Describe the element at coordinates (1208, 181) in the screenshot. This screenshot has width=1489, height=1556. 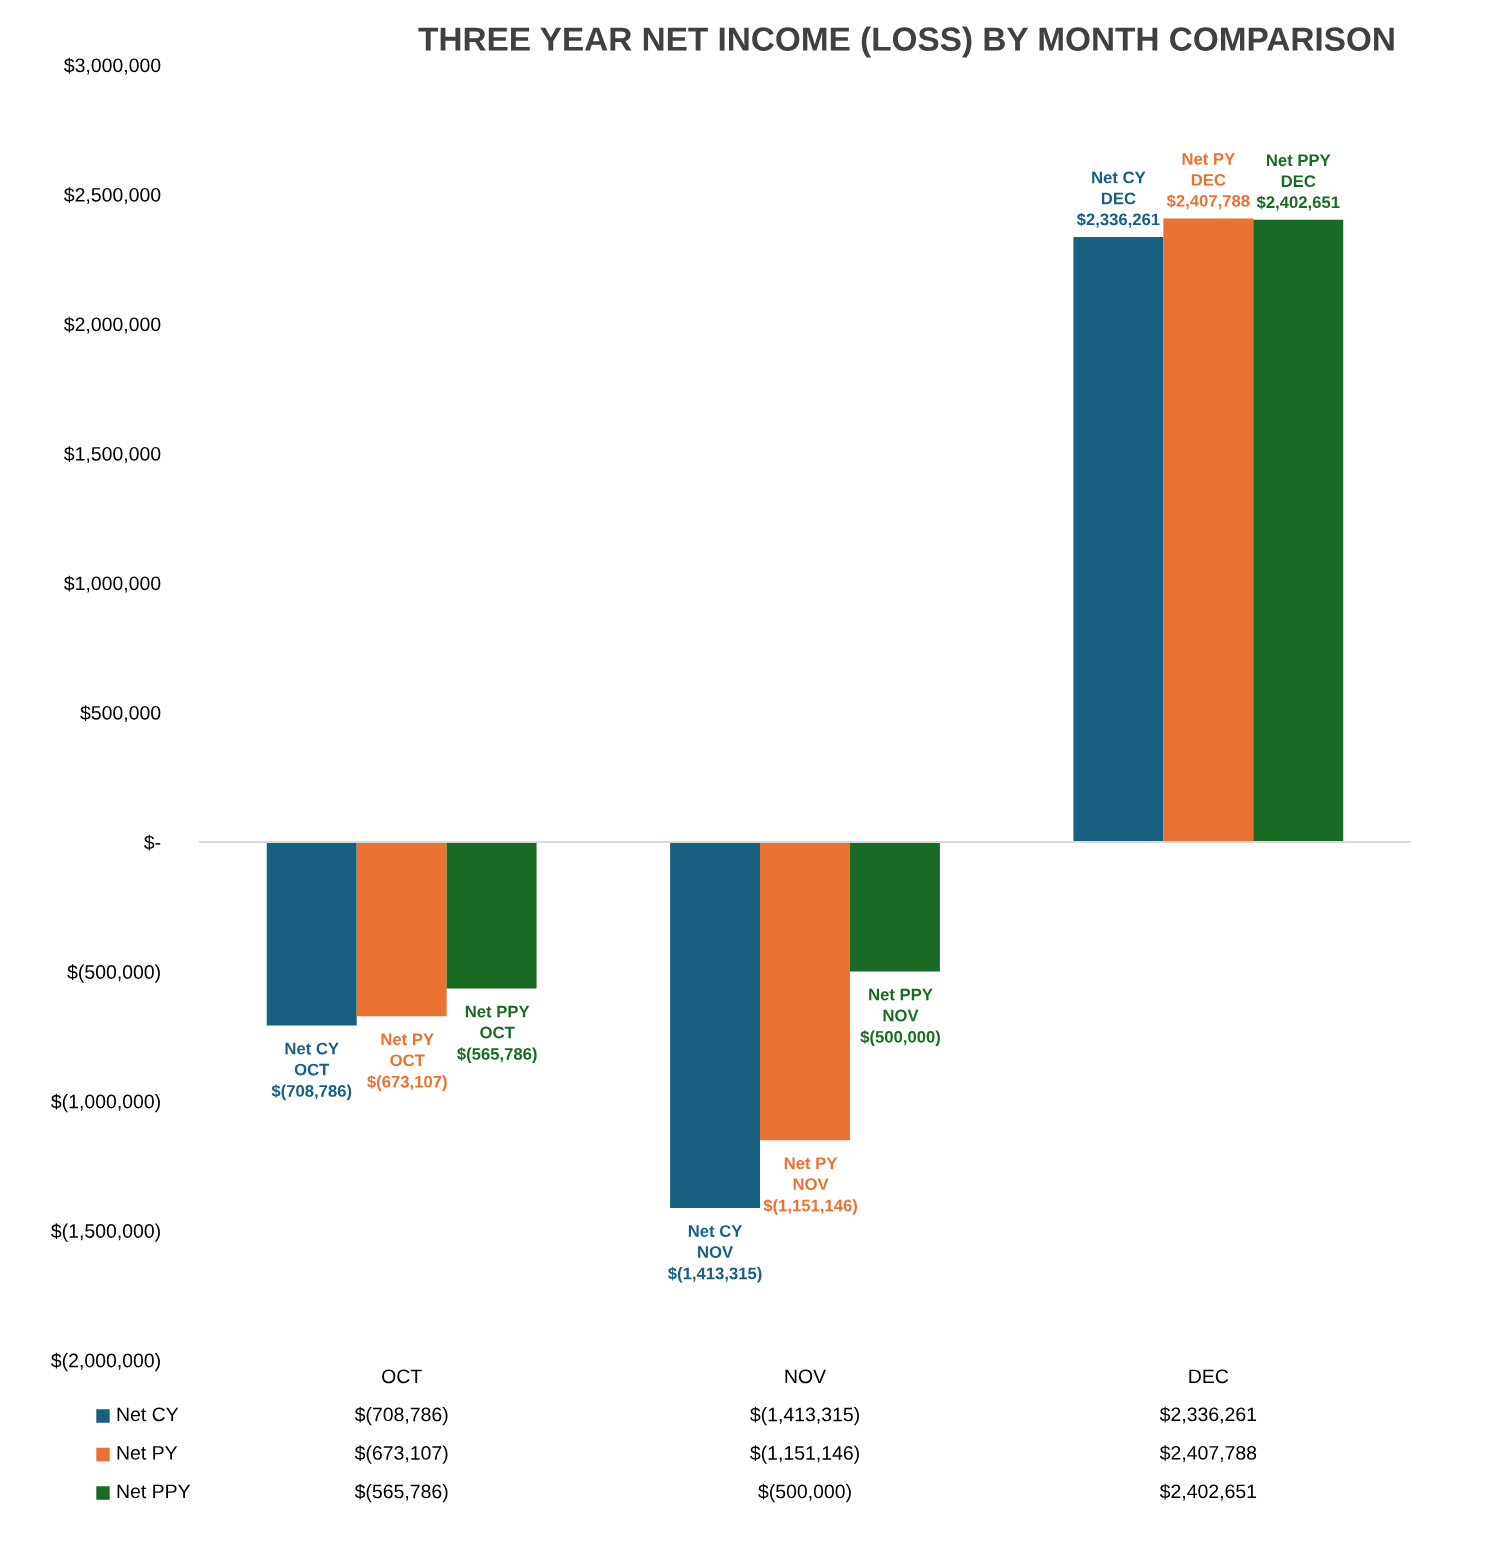
I see `annotation: Net PY DEC $2,407,788` at that location.